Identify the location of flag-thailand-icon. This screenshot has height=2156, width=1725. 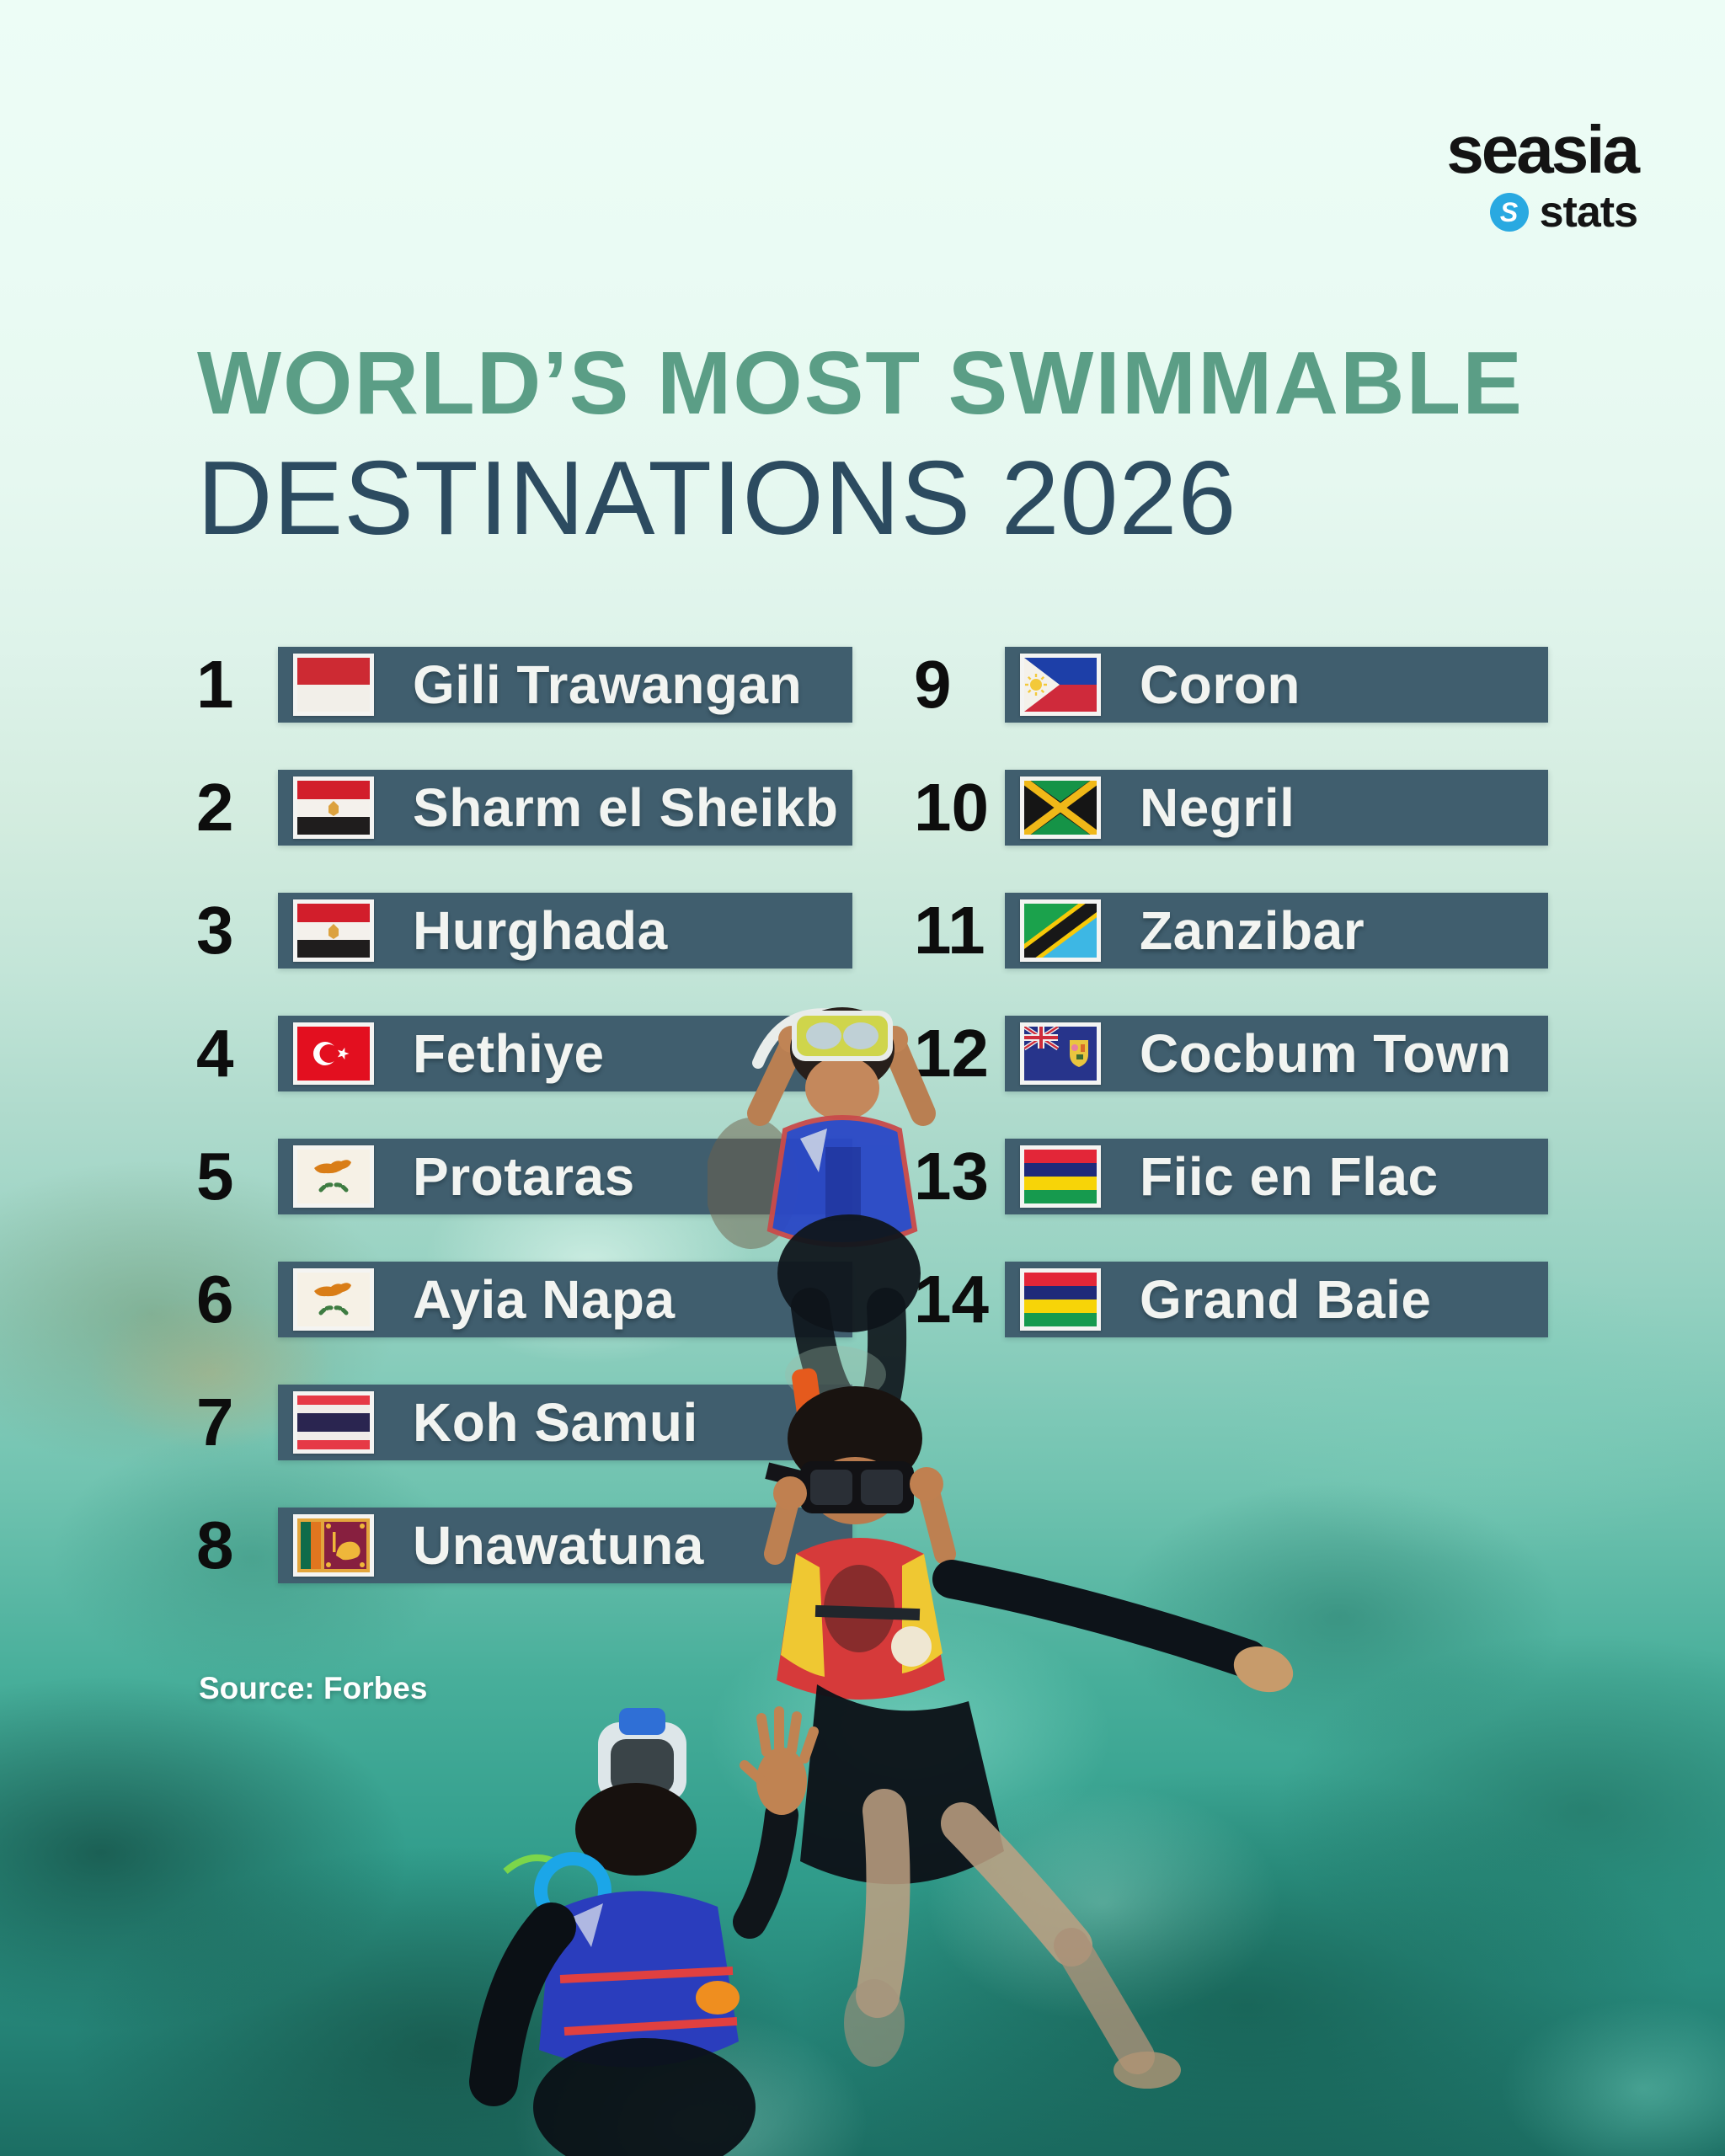
(333, 1422).